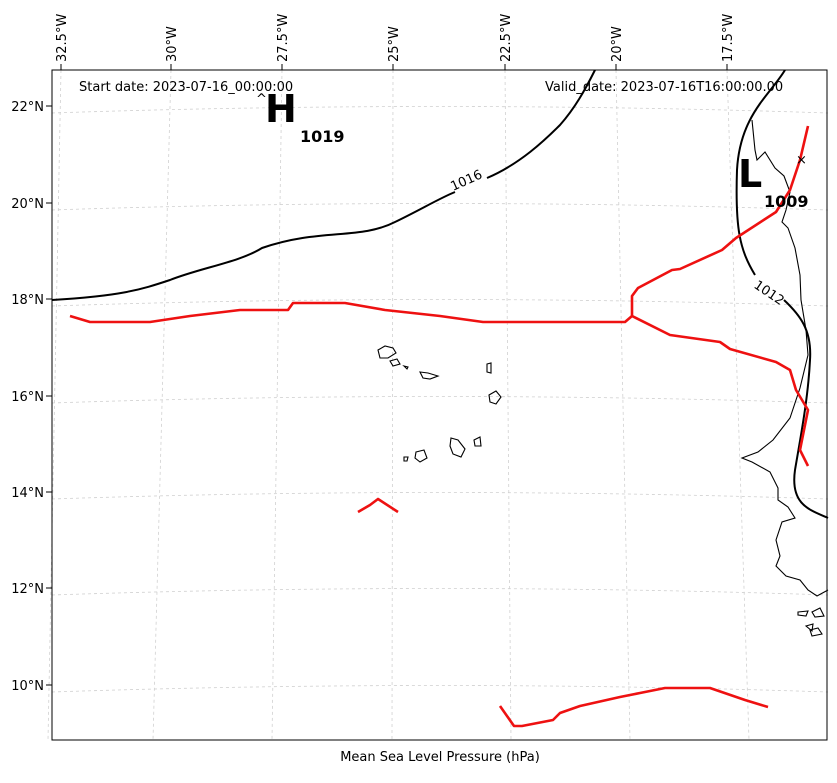  What do you see at coordinates (720, 220) in the screenshot?
I see `red-contour-upper` at bounding box center [720, 220].